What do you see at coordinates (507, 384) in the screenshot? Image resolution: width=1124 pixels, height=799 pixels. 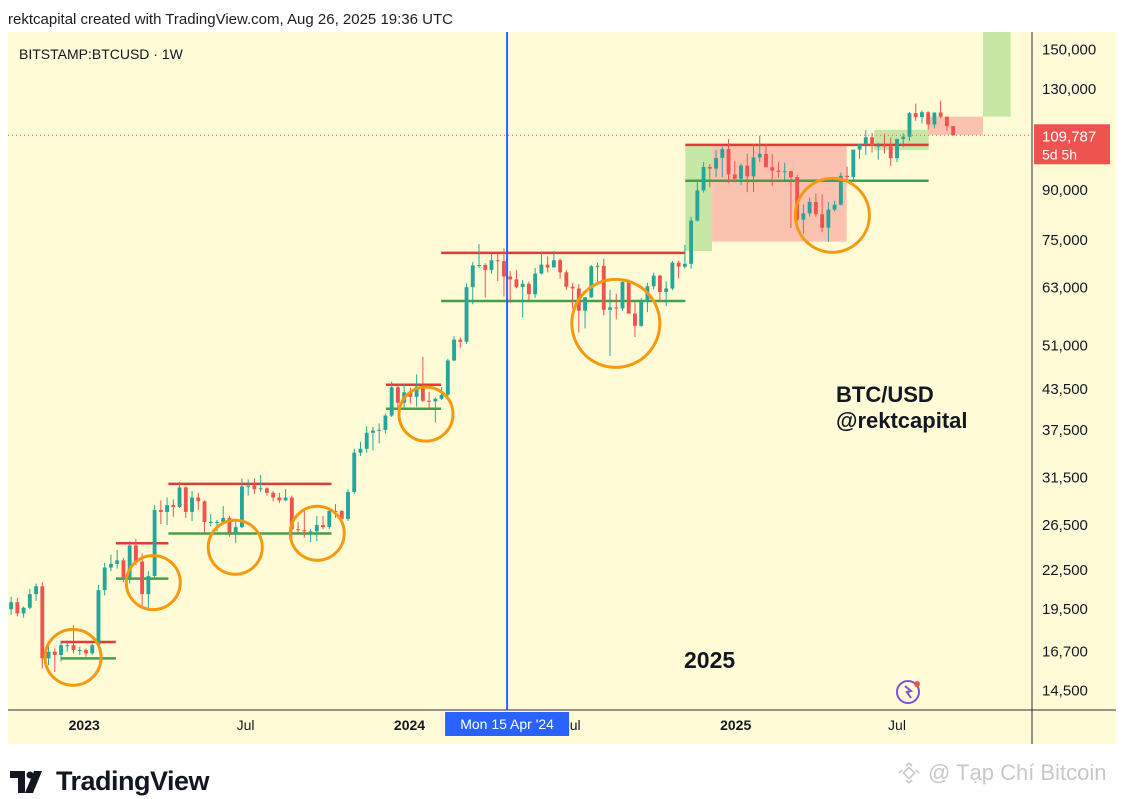 I see `crosshair-layer: Mon 15 Apr '24` at bounding box center [507, 384].